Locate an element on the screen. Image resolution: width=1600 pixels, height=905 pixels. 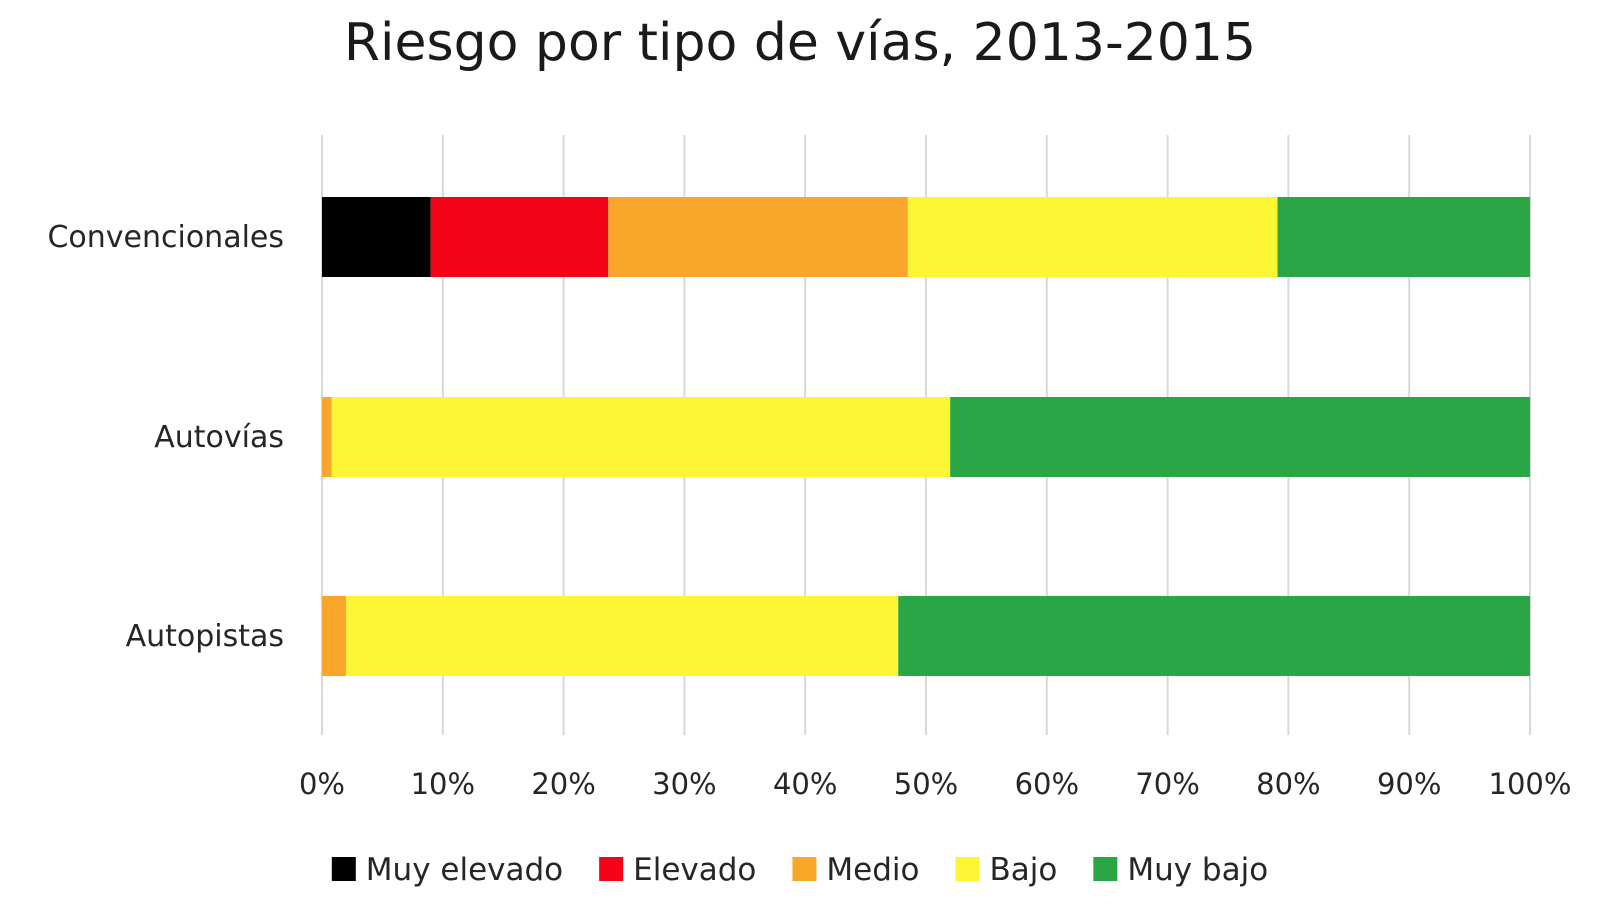
x-tick-label-20: 20% is located at coordinates (563, 784).